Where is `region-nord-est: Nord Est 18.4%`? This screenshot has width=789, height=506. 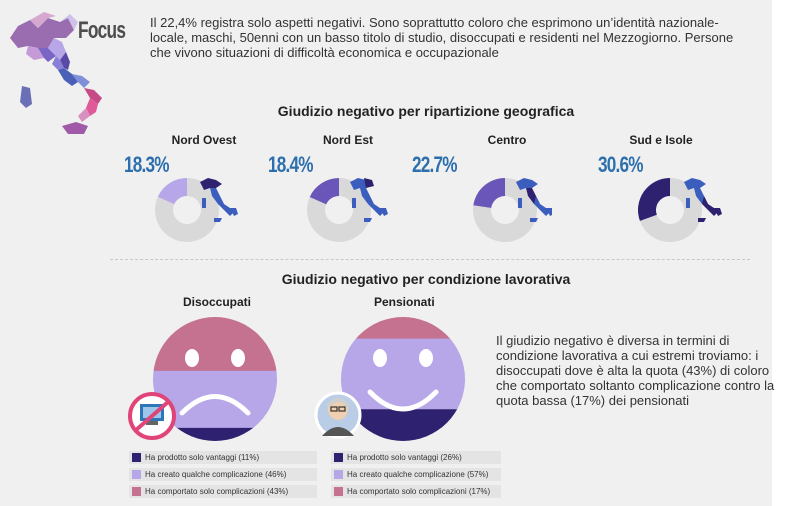 region-nord-est: Nord Est 18.4% is located at coordinates (338, 192).